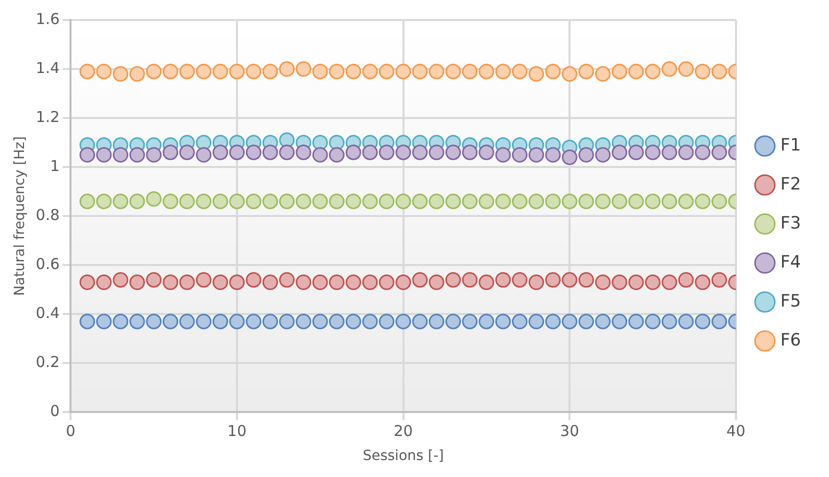  Describe the element at coordinates (55, 165) in the screenshot. I see `y-tick-label: 1` at that location.